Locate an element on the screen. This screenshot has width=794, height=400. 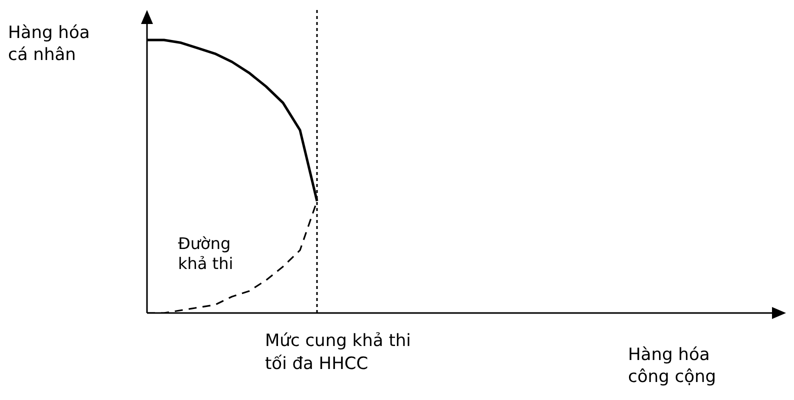
y-axis-title: Hàng hóa cá nhân is located at coordinates (49, 44).